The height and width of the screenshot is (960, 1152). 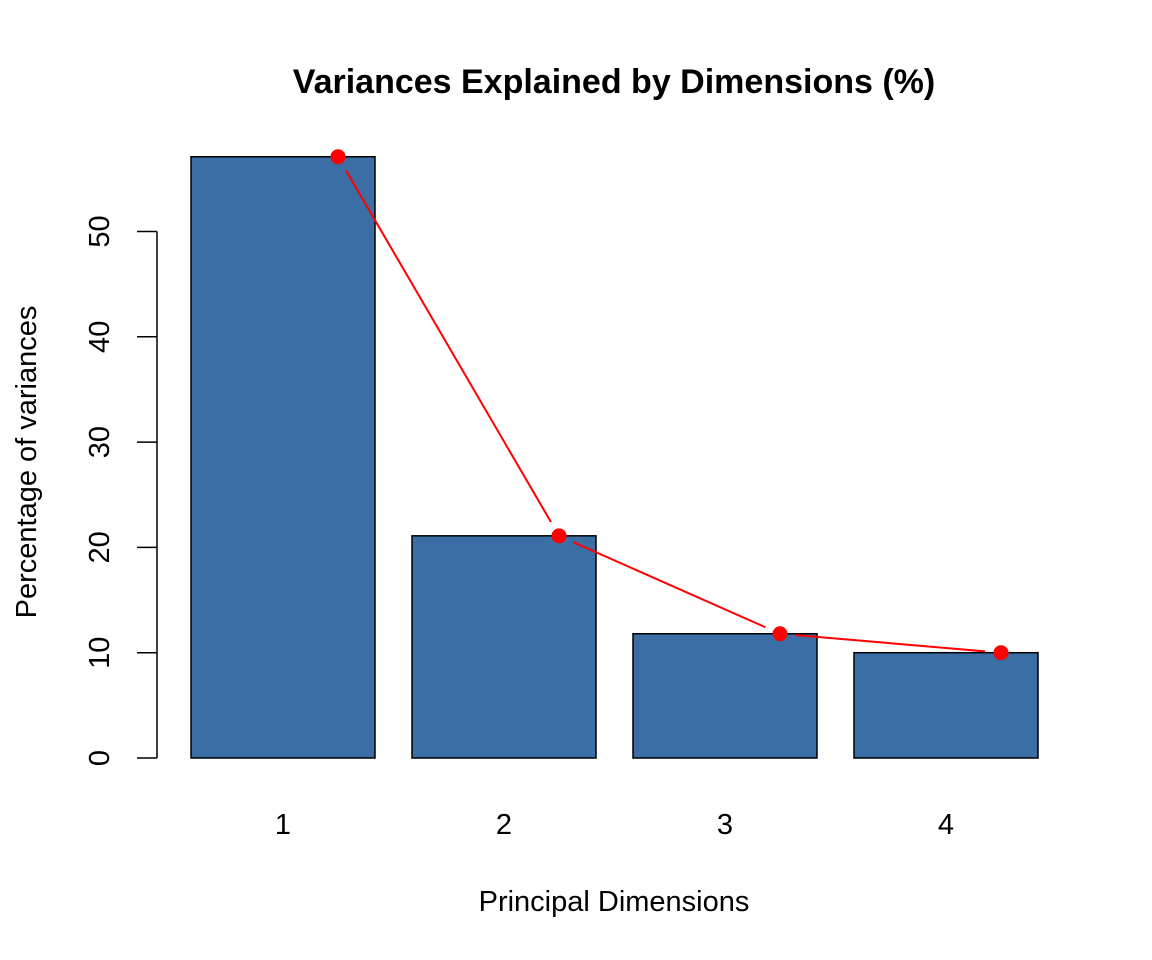 I want to click on x-axis-tick-labels: 1 2 3 4, so click(x=614, y=825).